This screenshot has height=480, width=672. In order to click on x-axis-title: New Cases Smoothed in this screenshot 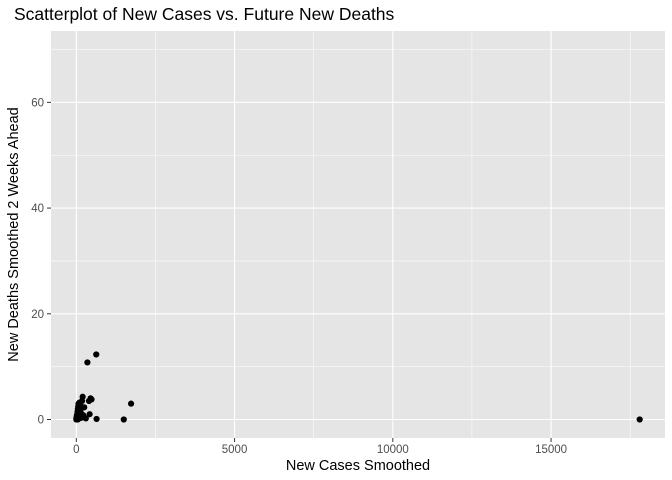, I will do `click(358, 466)`.